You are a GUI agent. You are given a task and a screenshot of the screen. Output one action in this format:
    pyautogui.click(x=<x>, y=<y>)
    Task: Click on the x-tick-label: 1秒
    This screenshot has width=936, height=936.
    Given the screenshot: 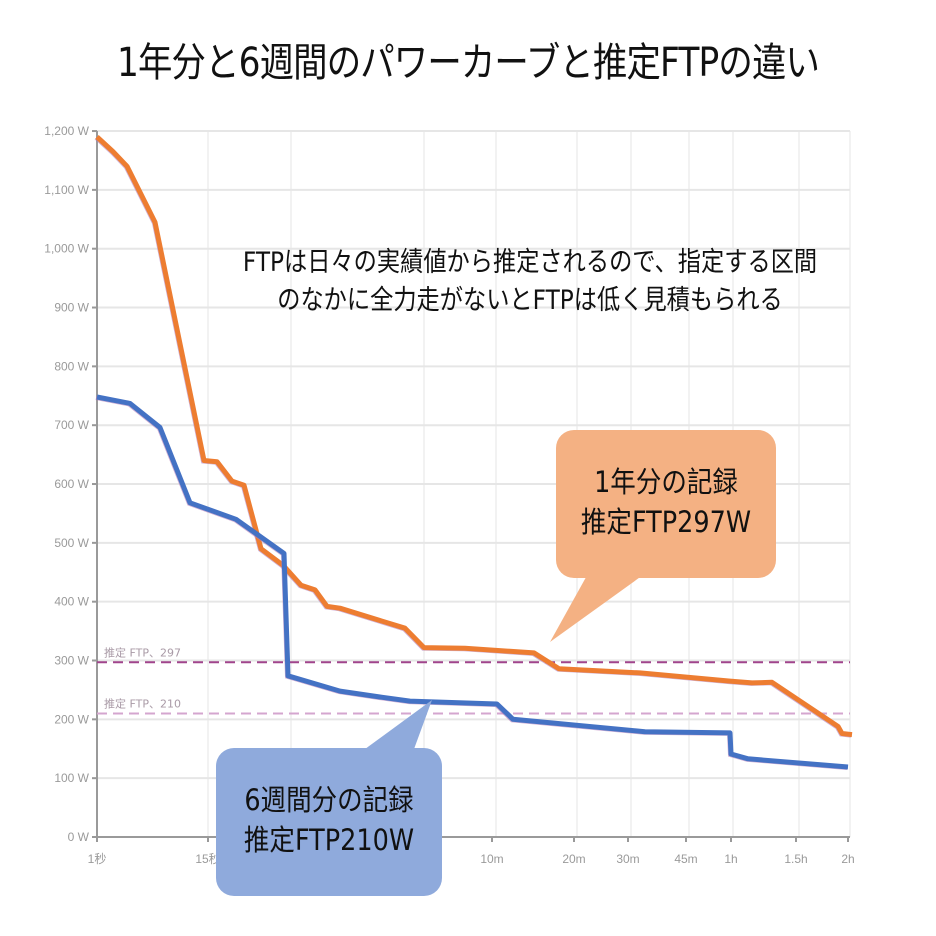 What is the action you would take?
    pyautogui.click(x=97, y=859)
    